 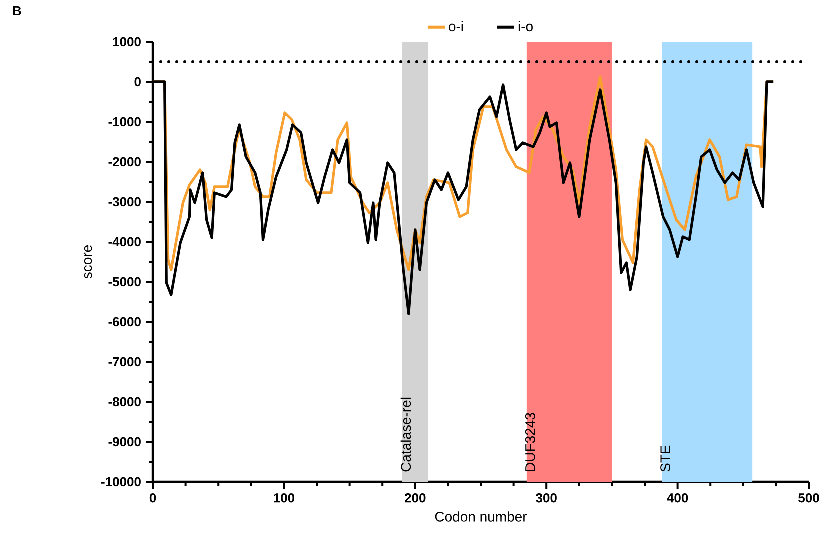 I want to click on legend-label: o-i, so click(x=456, y=26).